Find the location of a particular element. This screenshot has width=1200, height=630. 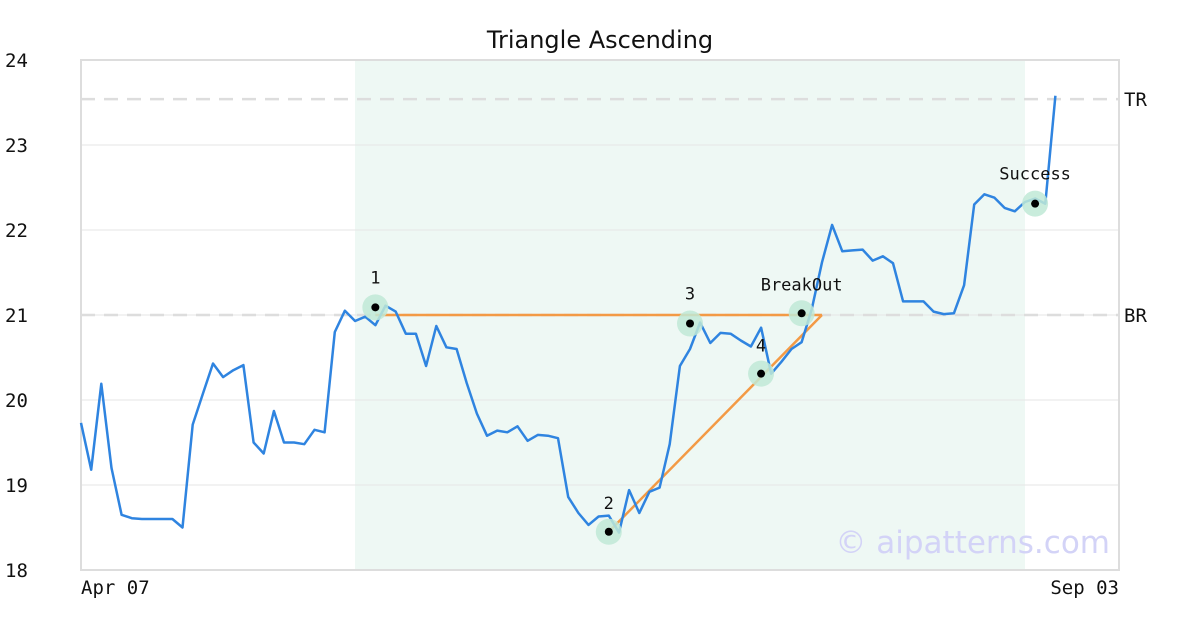

watermark: © aipatterns.com is located at coordinates (972, 543).